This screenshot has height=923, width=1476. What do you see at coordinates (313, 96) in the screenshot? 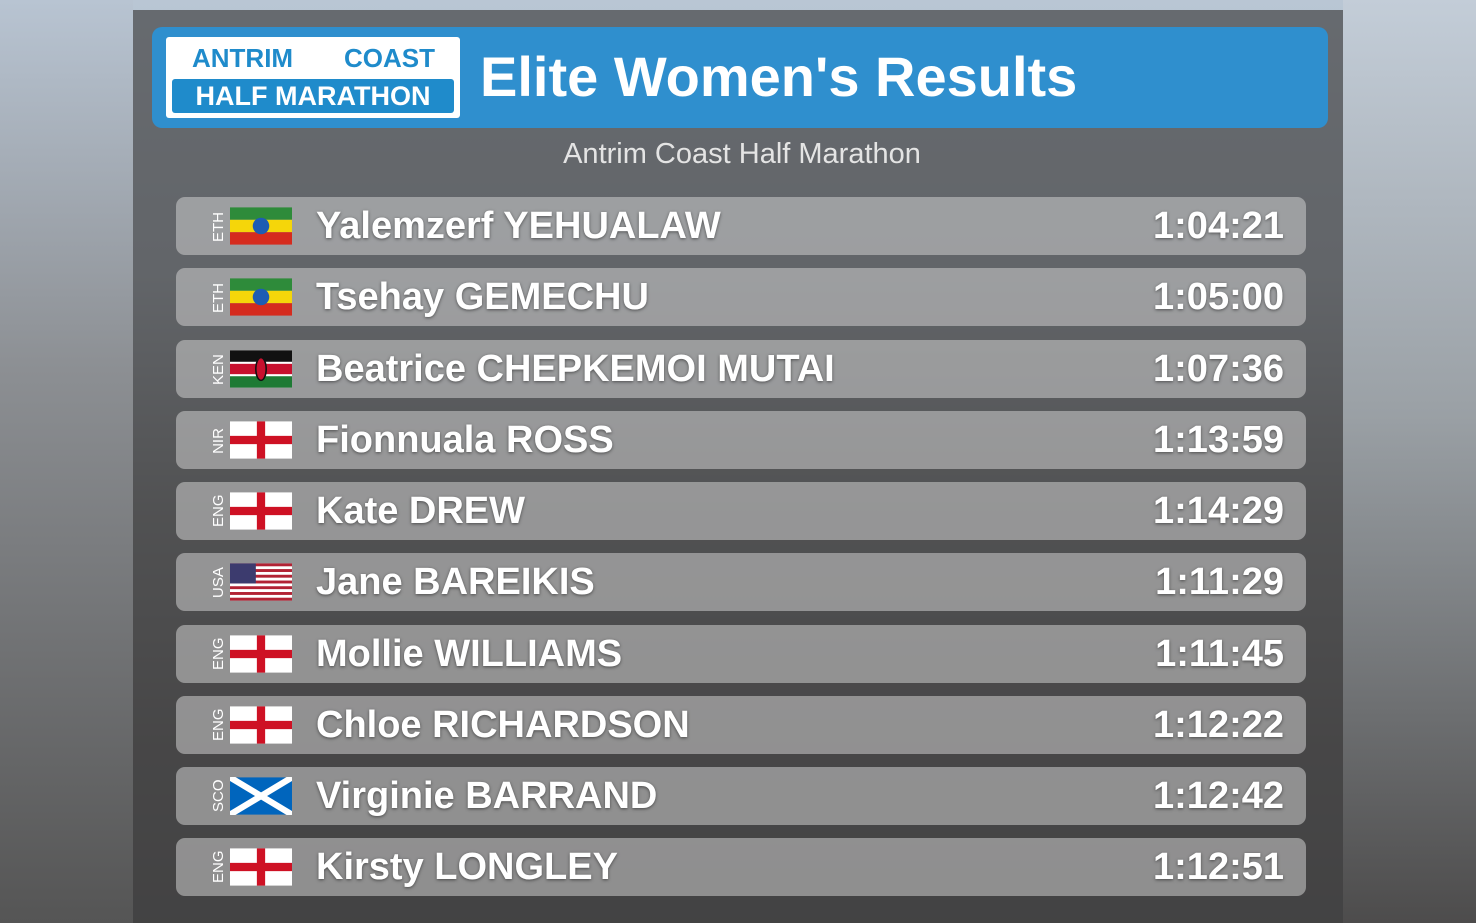
I see `logo-text: HALF MARATHON` at bounding box center [313, 96].